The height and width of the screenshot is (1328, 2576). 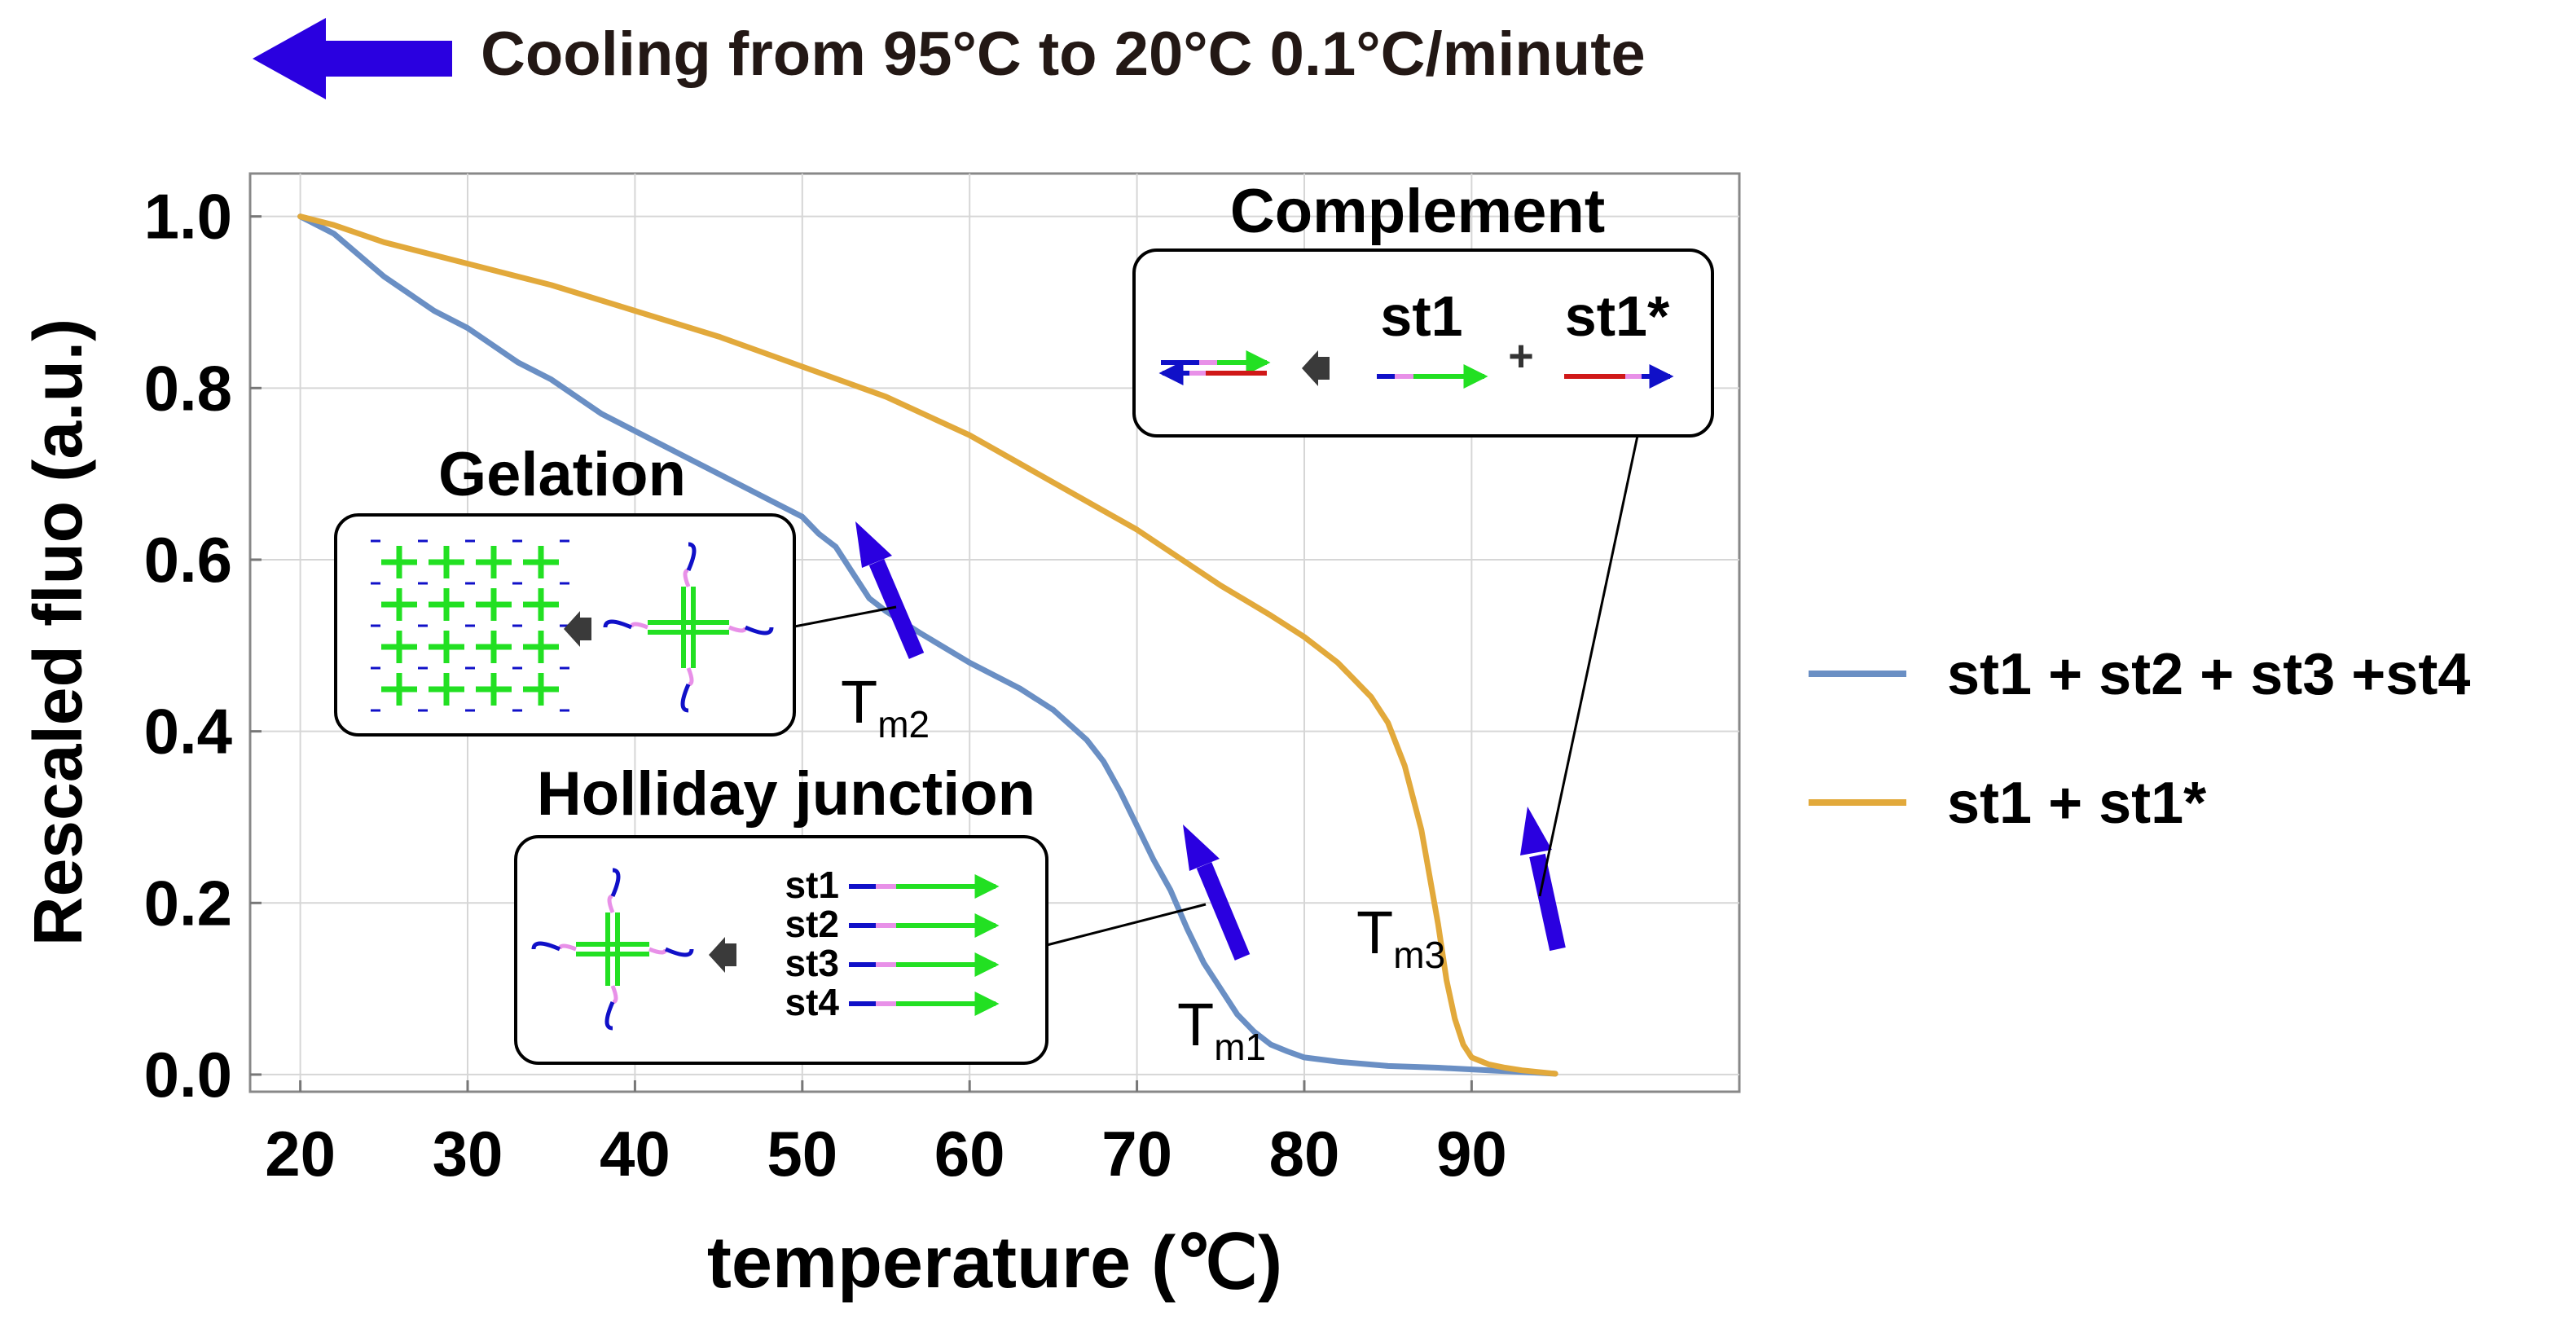 What do you see at coordinates (1217, 893) in the screenshot?
I see `tm1-marker-arrow` at bounding box center [1217, 893].